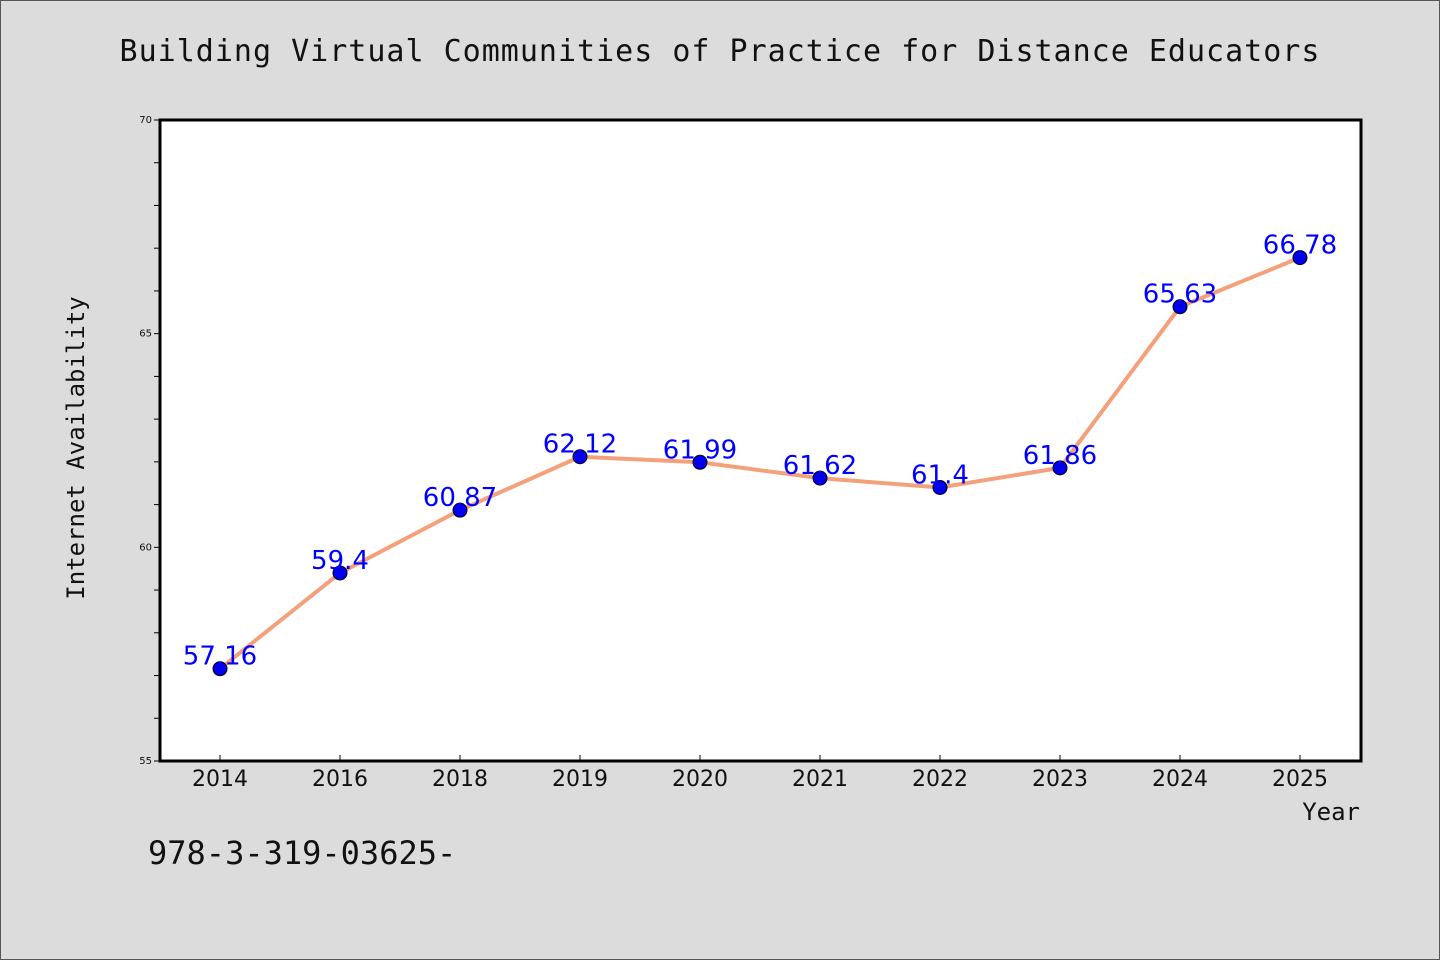 This screenshot has width=1440, height=960. I want to click on x-tick-label: 2023, so click(1060, 779).